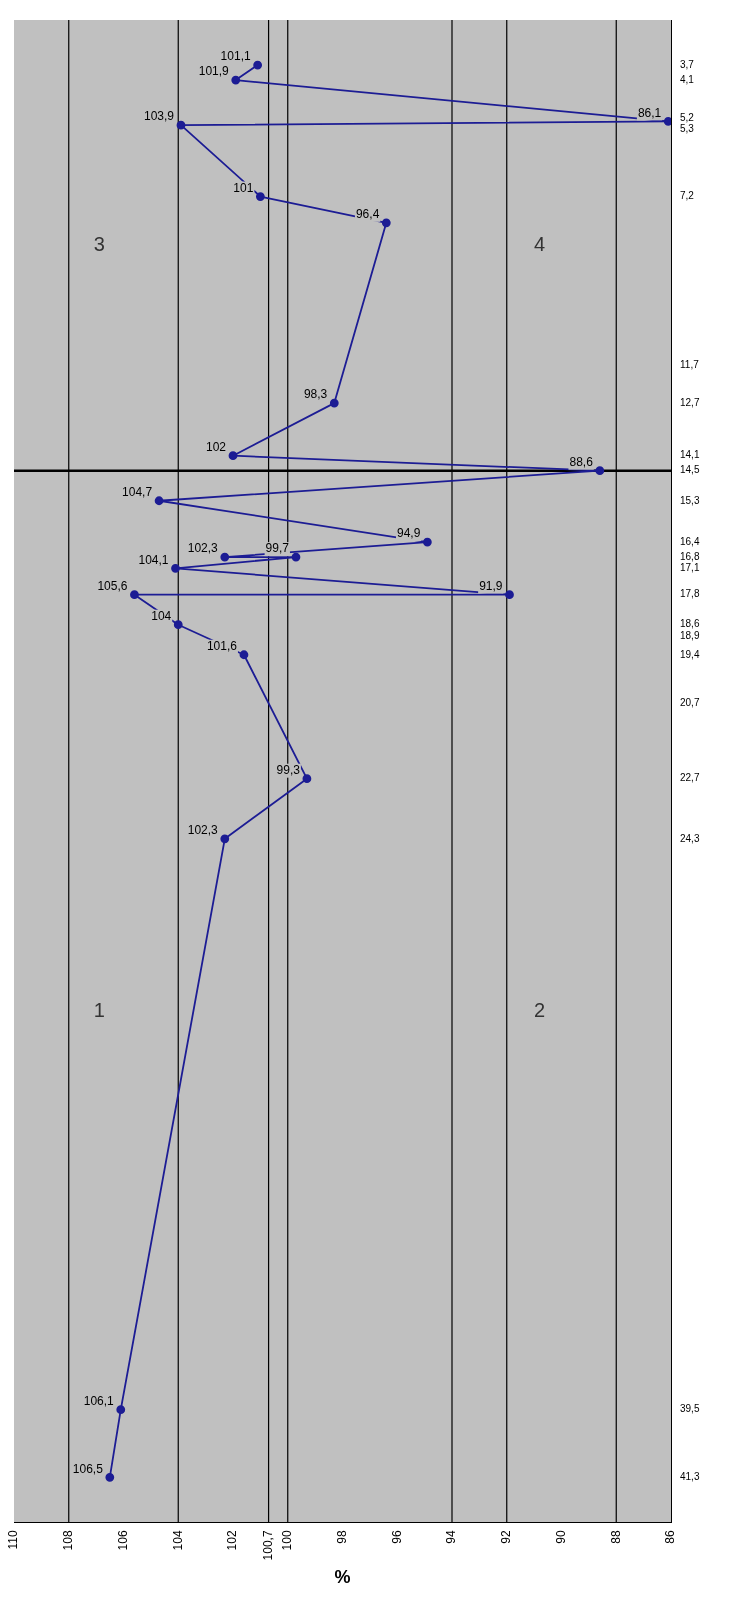 The image size is (747, 1603). Describe the element at coordinates (506, 1537) in the screenshot. I see `x-tick-label: 92` at that location.